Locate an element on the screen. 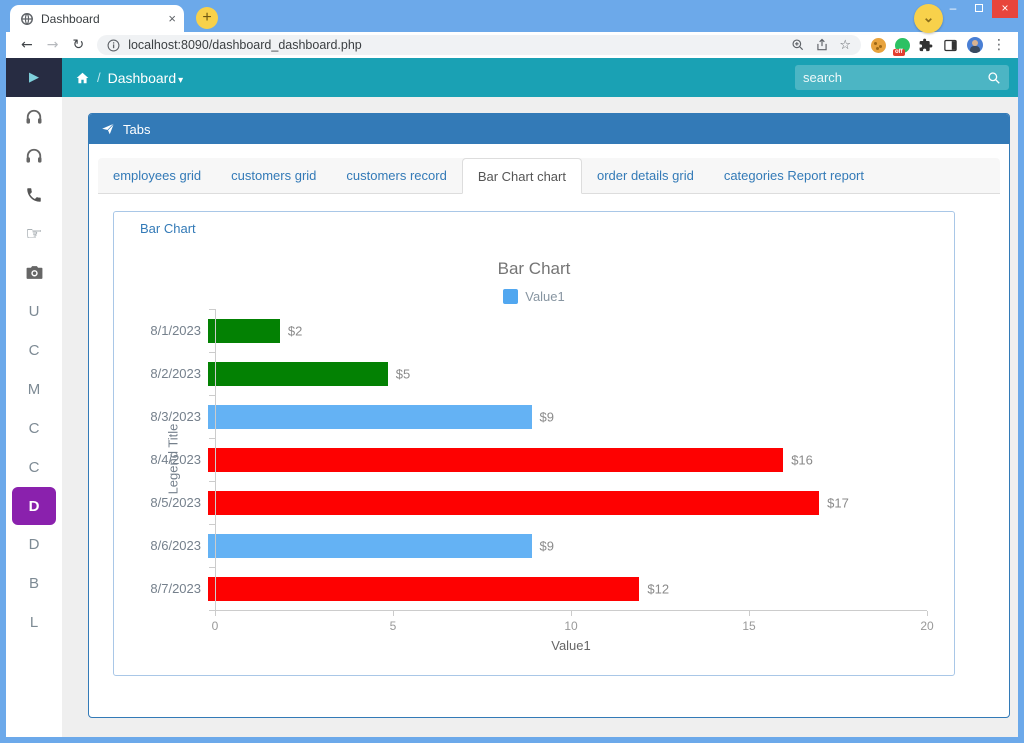 This screenshot has height=743, width=1024. chart-row: 8/1/2023 $2 is located at coordinates (520, 330).